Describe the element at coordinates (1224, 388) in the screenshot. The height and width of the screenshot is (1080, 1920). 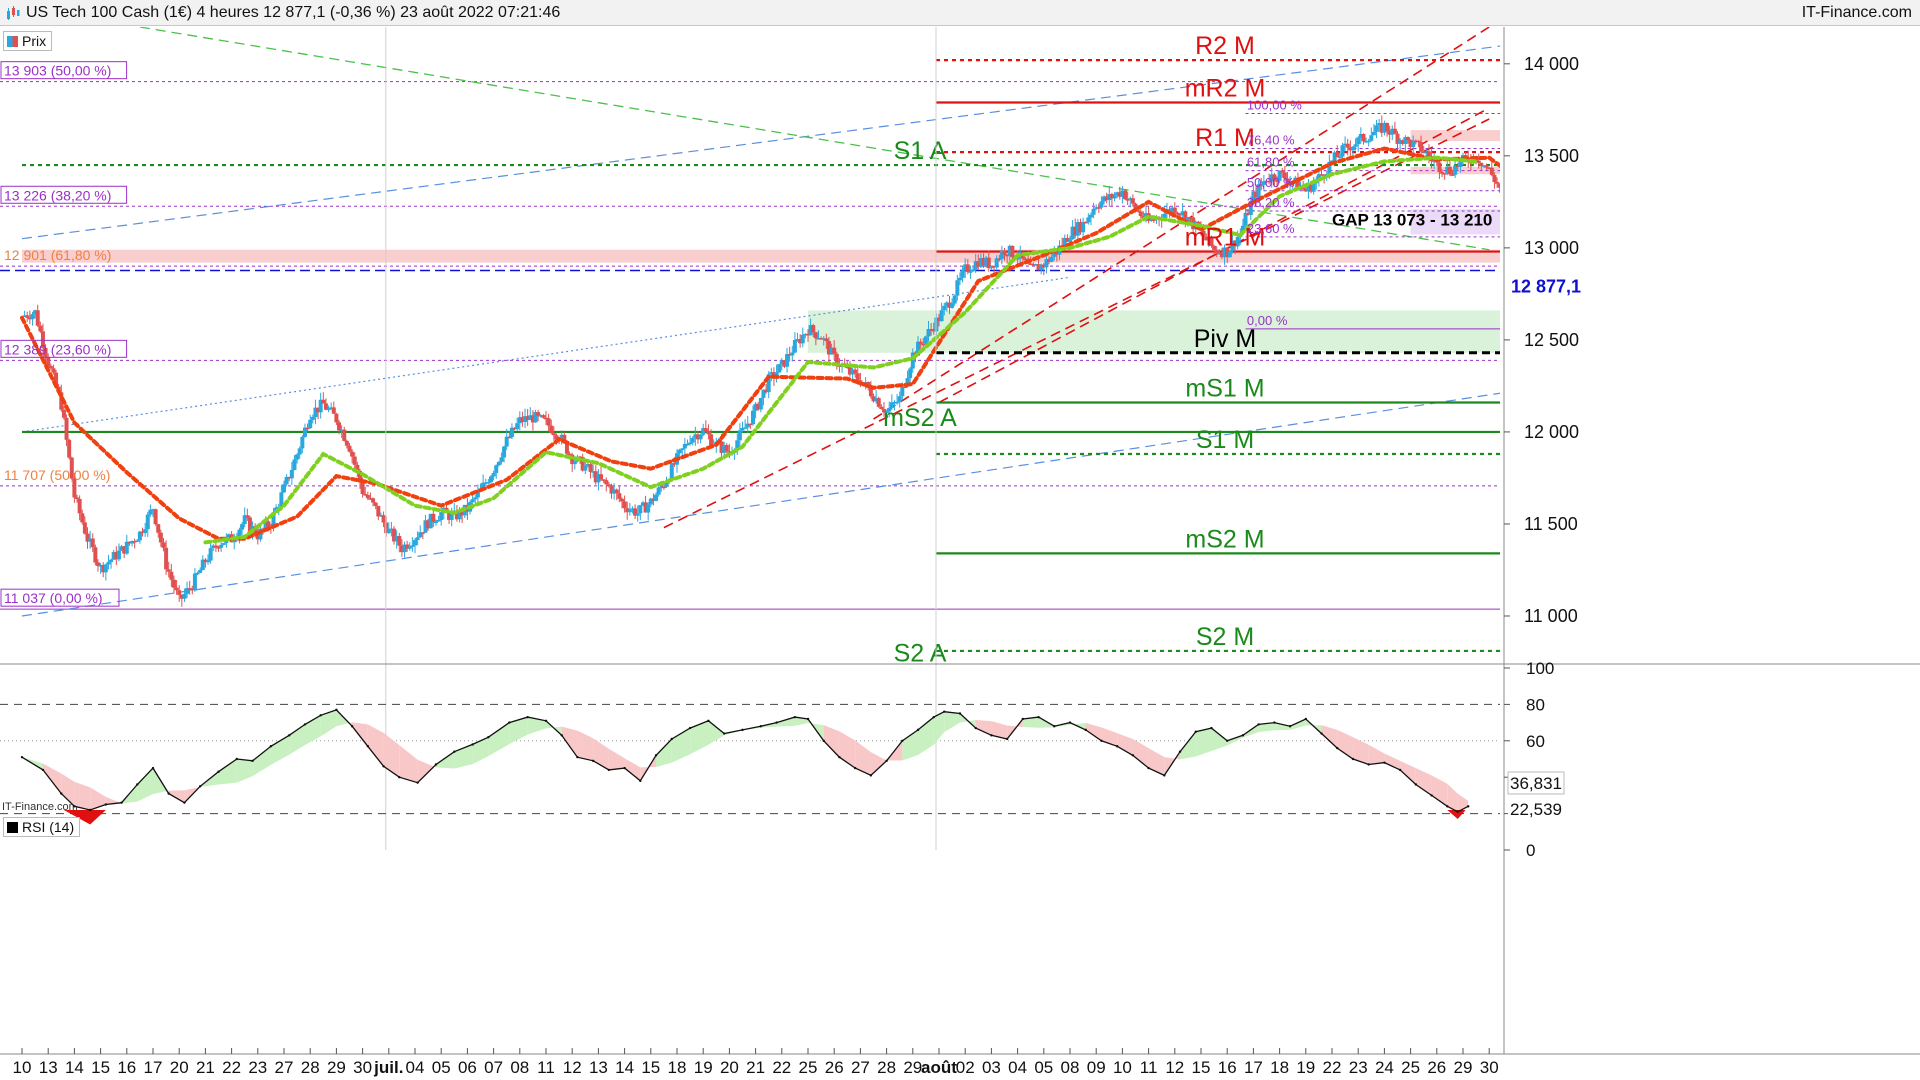
I see `pivot-level-label: mS1 M` at that location.